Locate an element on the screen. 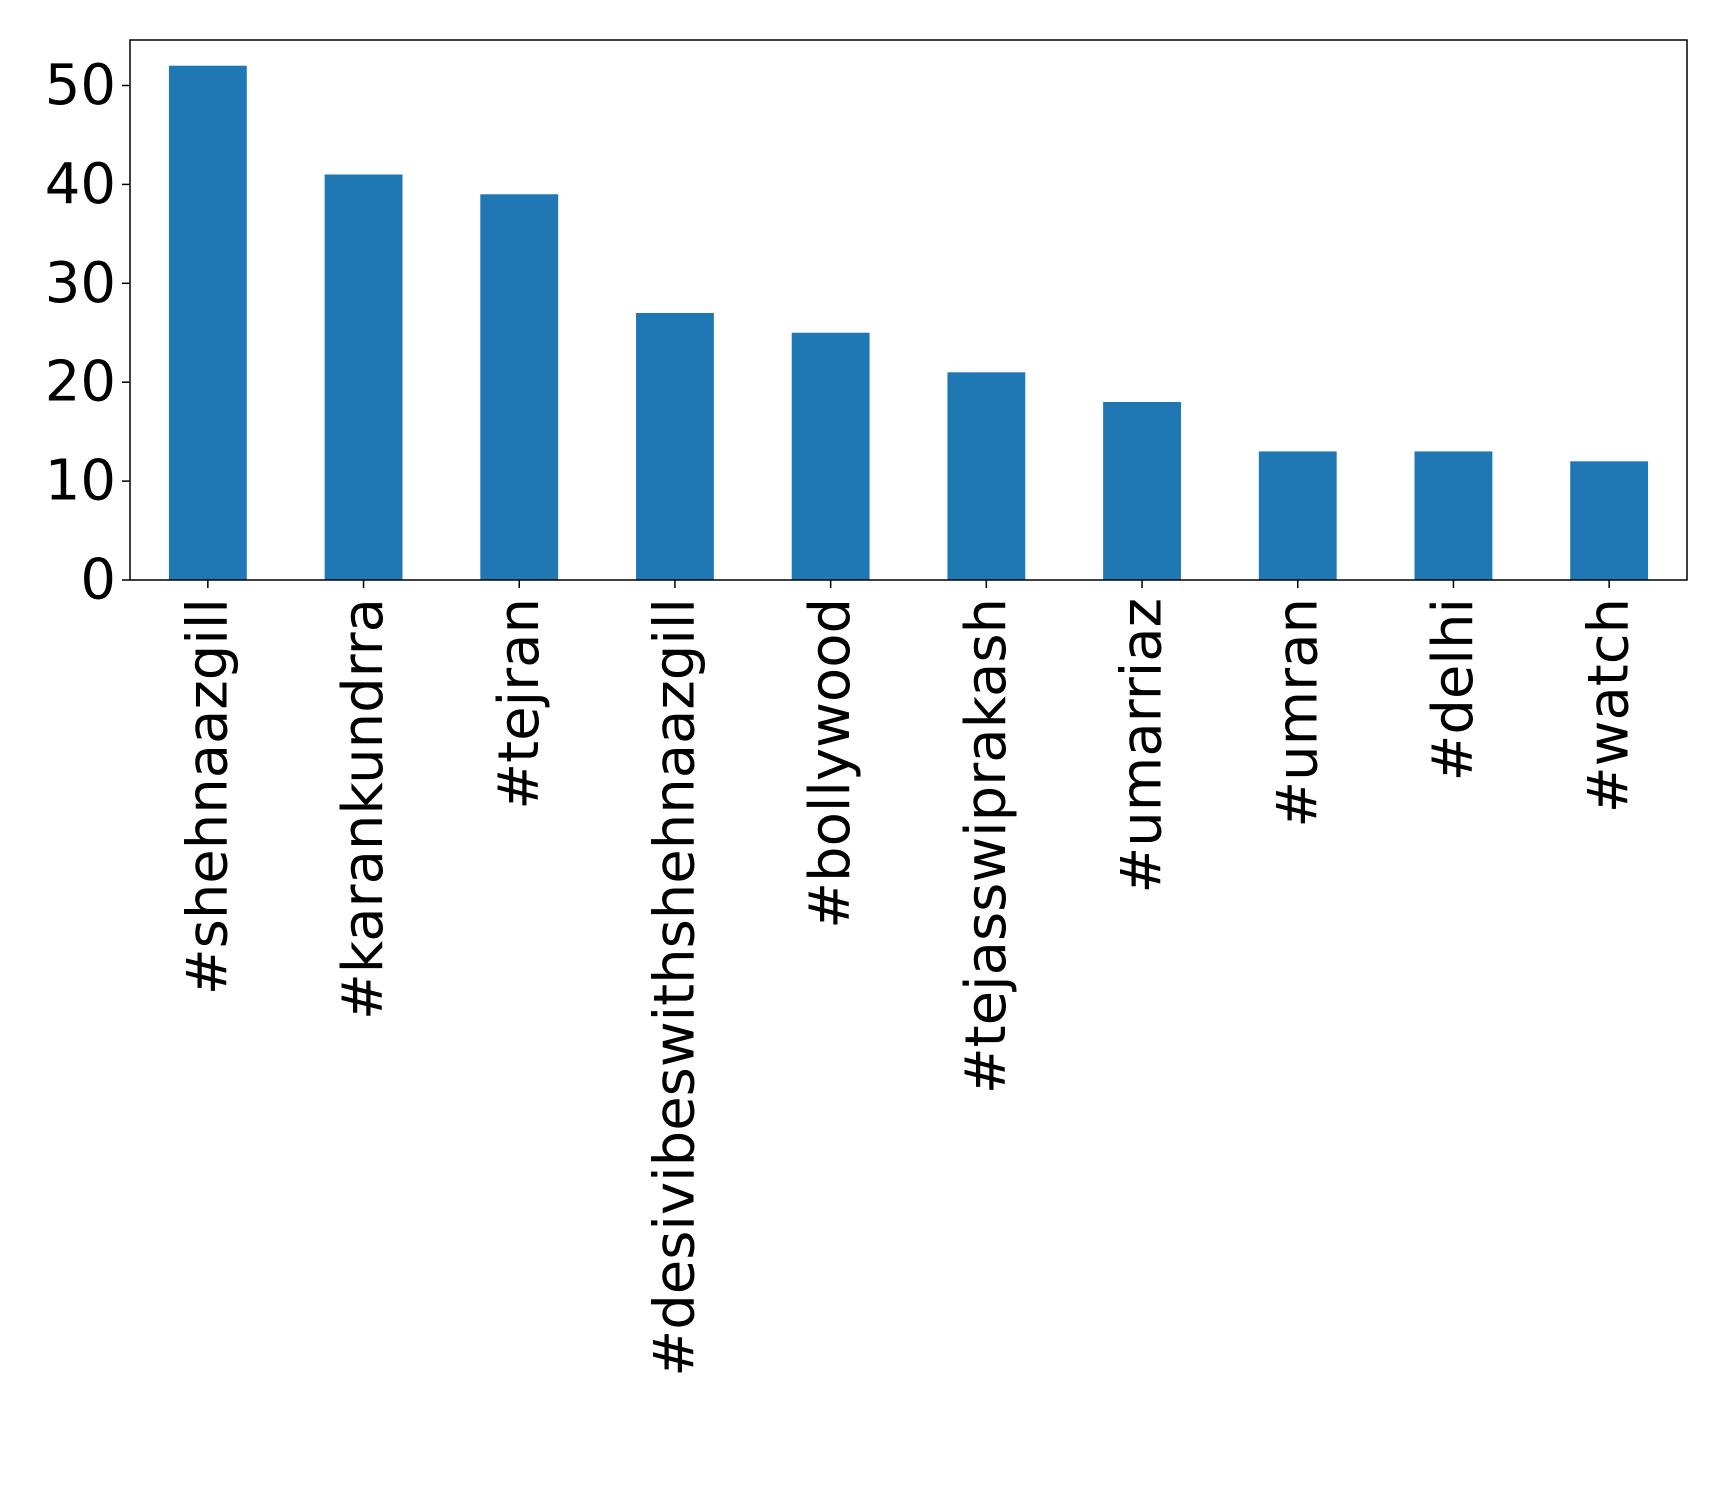 The width and height of the screenshot is (1719, 1496). x-tick-label: #tejran is located at coordinates (519, 704).